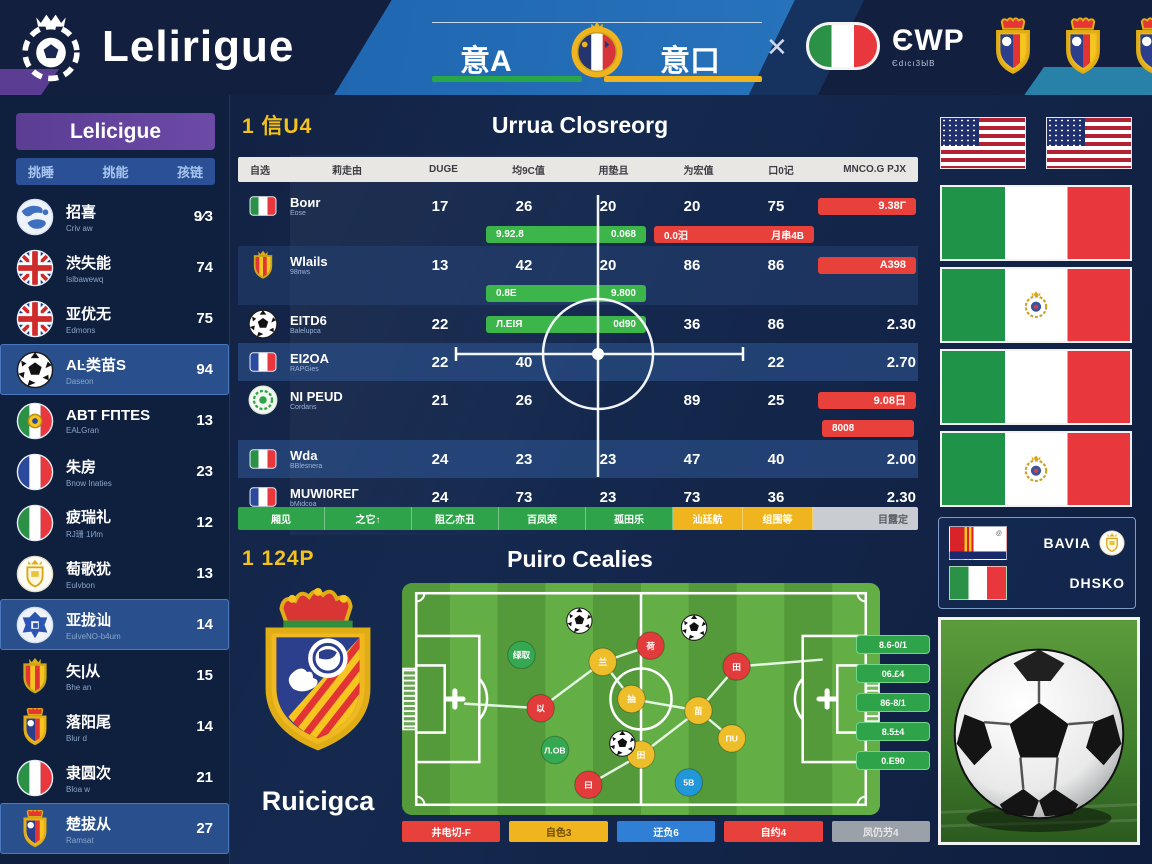  What do you see at coordinates (455, 518) in the screenshot?
I see `segment-label: 阻乙亦丑` at bounding box center [455, 518].